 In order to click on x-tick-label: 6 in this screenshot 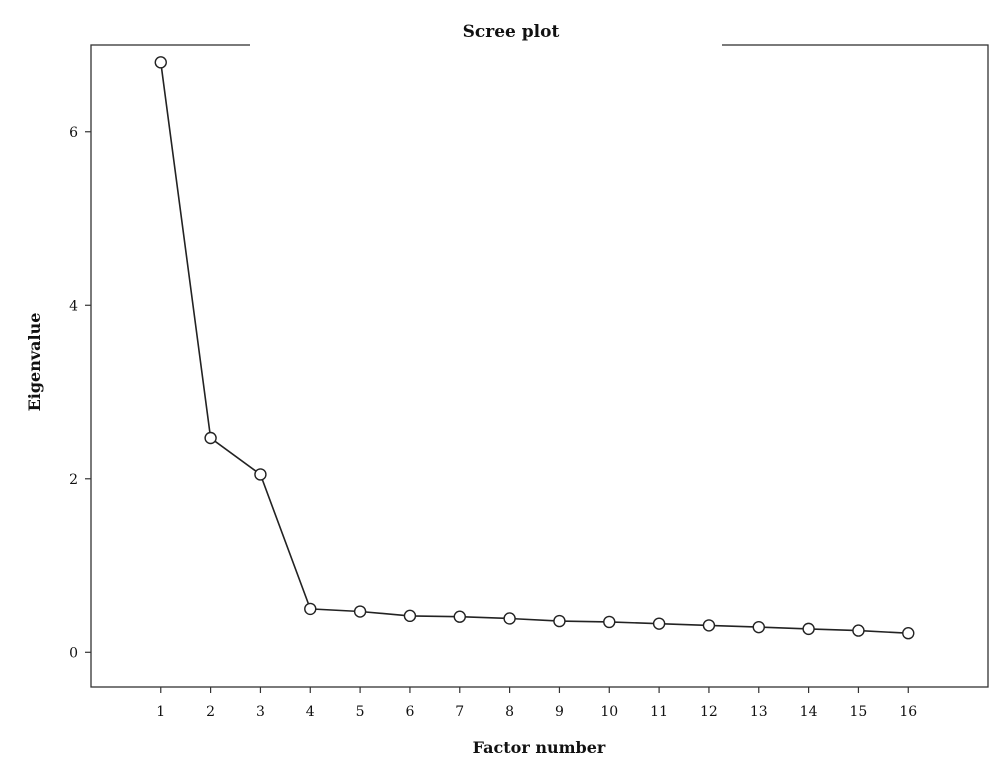, I will do `click(409, 712)`.